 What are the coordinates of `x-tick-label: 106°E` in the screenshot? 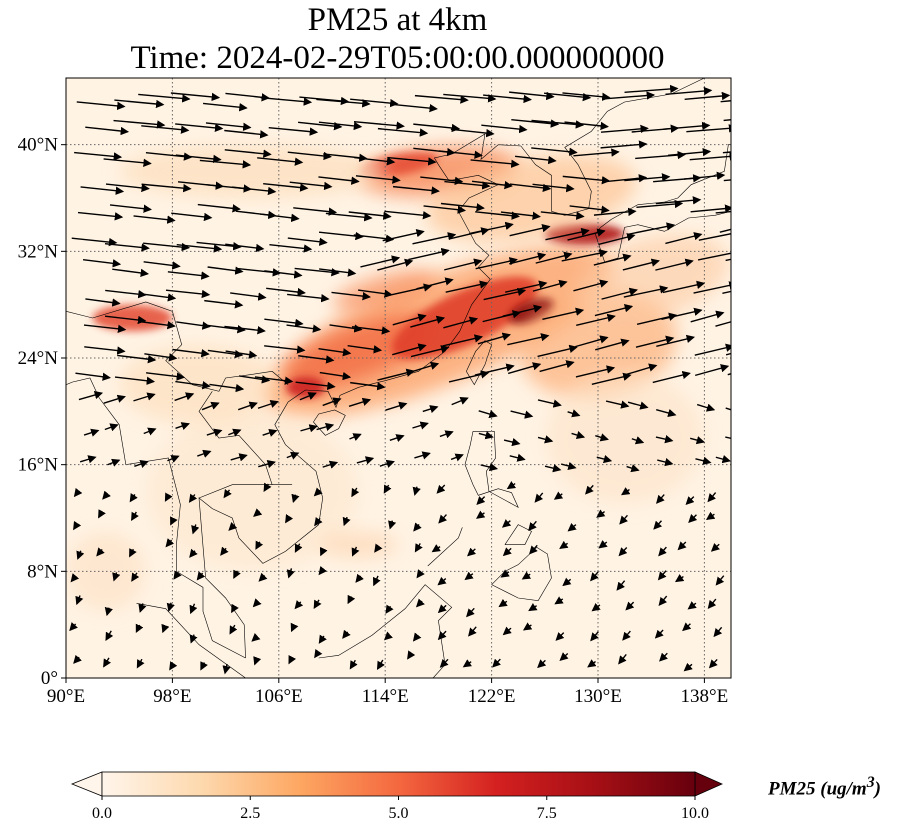 It's located at (279, 696).